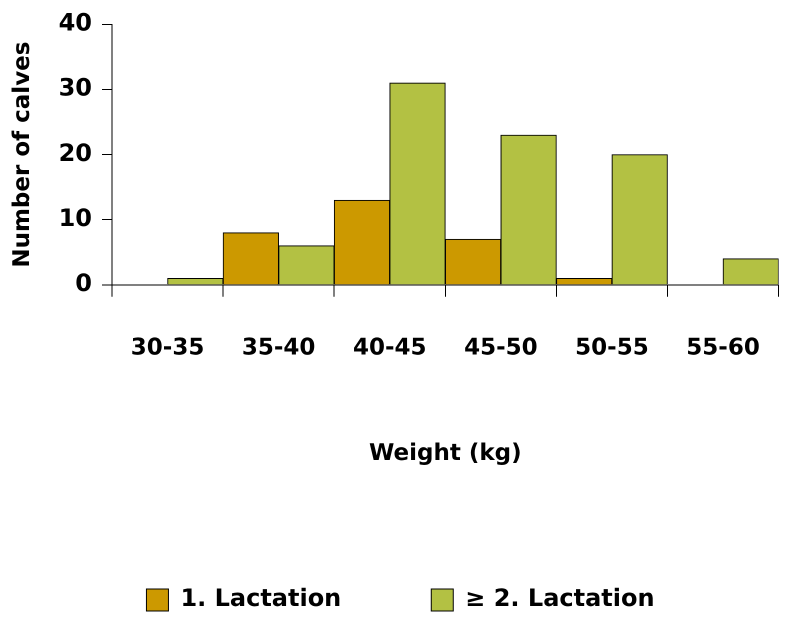 The image size is (798, 627). What do you see at coordinates (723, 347) in the screenshot?
I see `x-tick-label: 55-60` at bounding box center [723, 347].